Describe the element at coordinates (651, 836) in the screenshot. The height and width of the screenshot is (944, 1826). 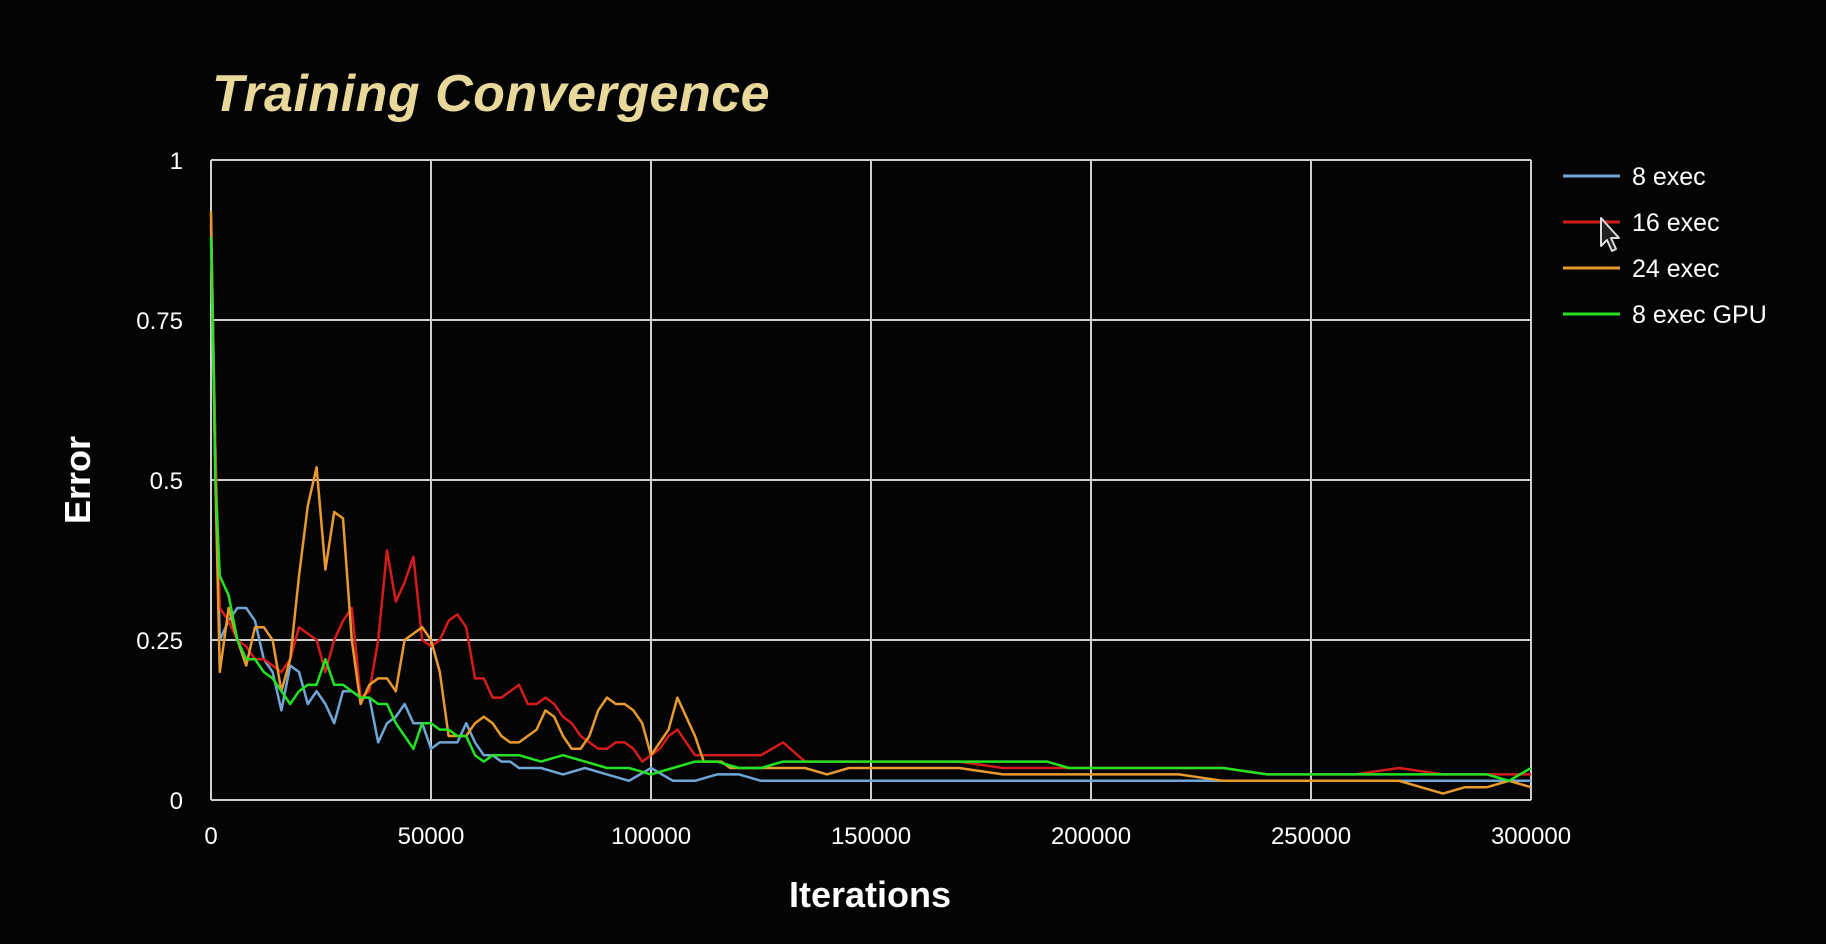
I see `x-tick-label: 100000` at that location.